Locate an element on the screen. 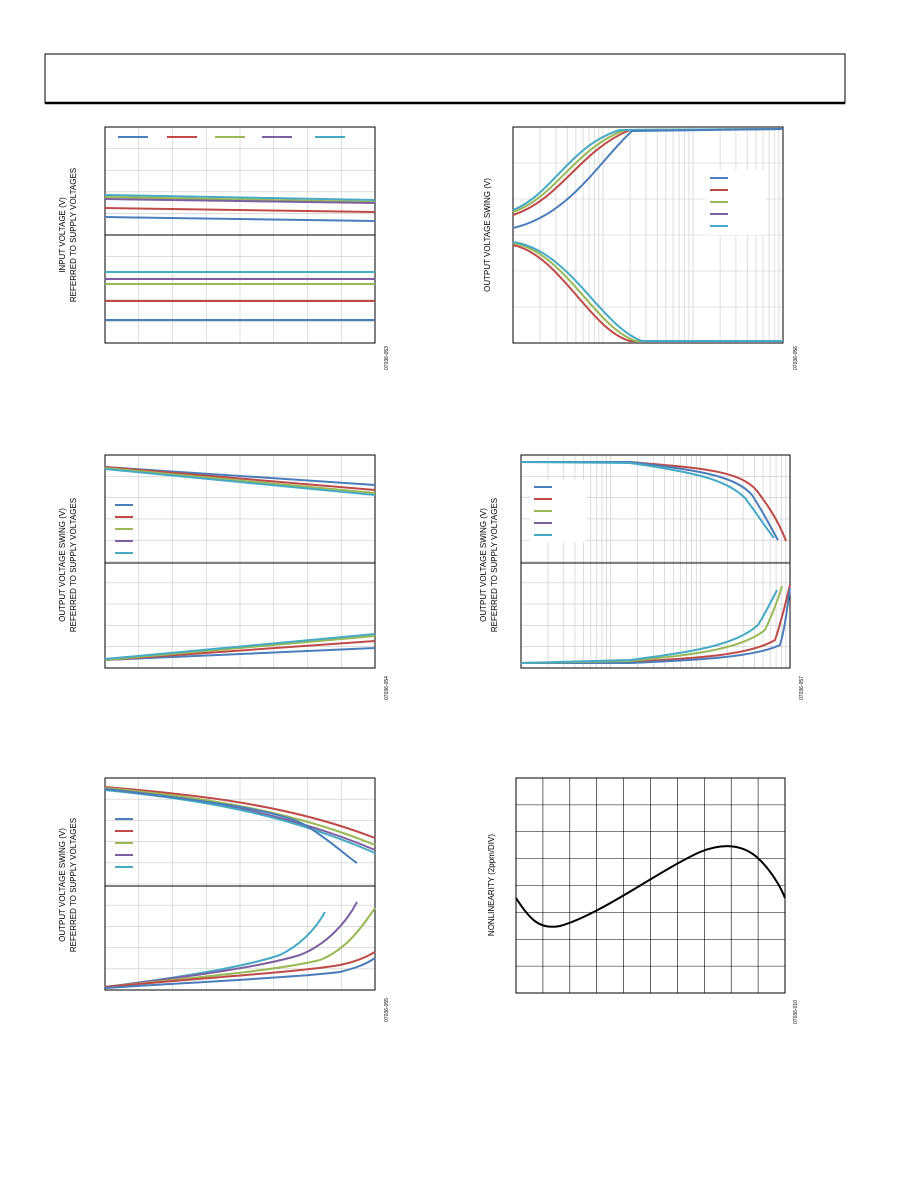  figure-code: 07036-053 is located at coordinates (387, 358).